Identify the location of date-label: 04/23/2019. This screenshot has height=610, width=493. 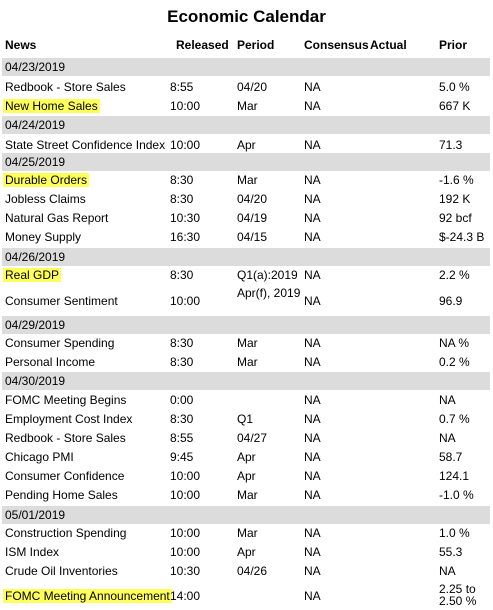
(35, 67).